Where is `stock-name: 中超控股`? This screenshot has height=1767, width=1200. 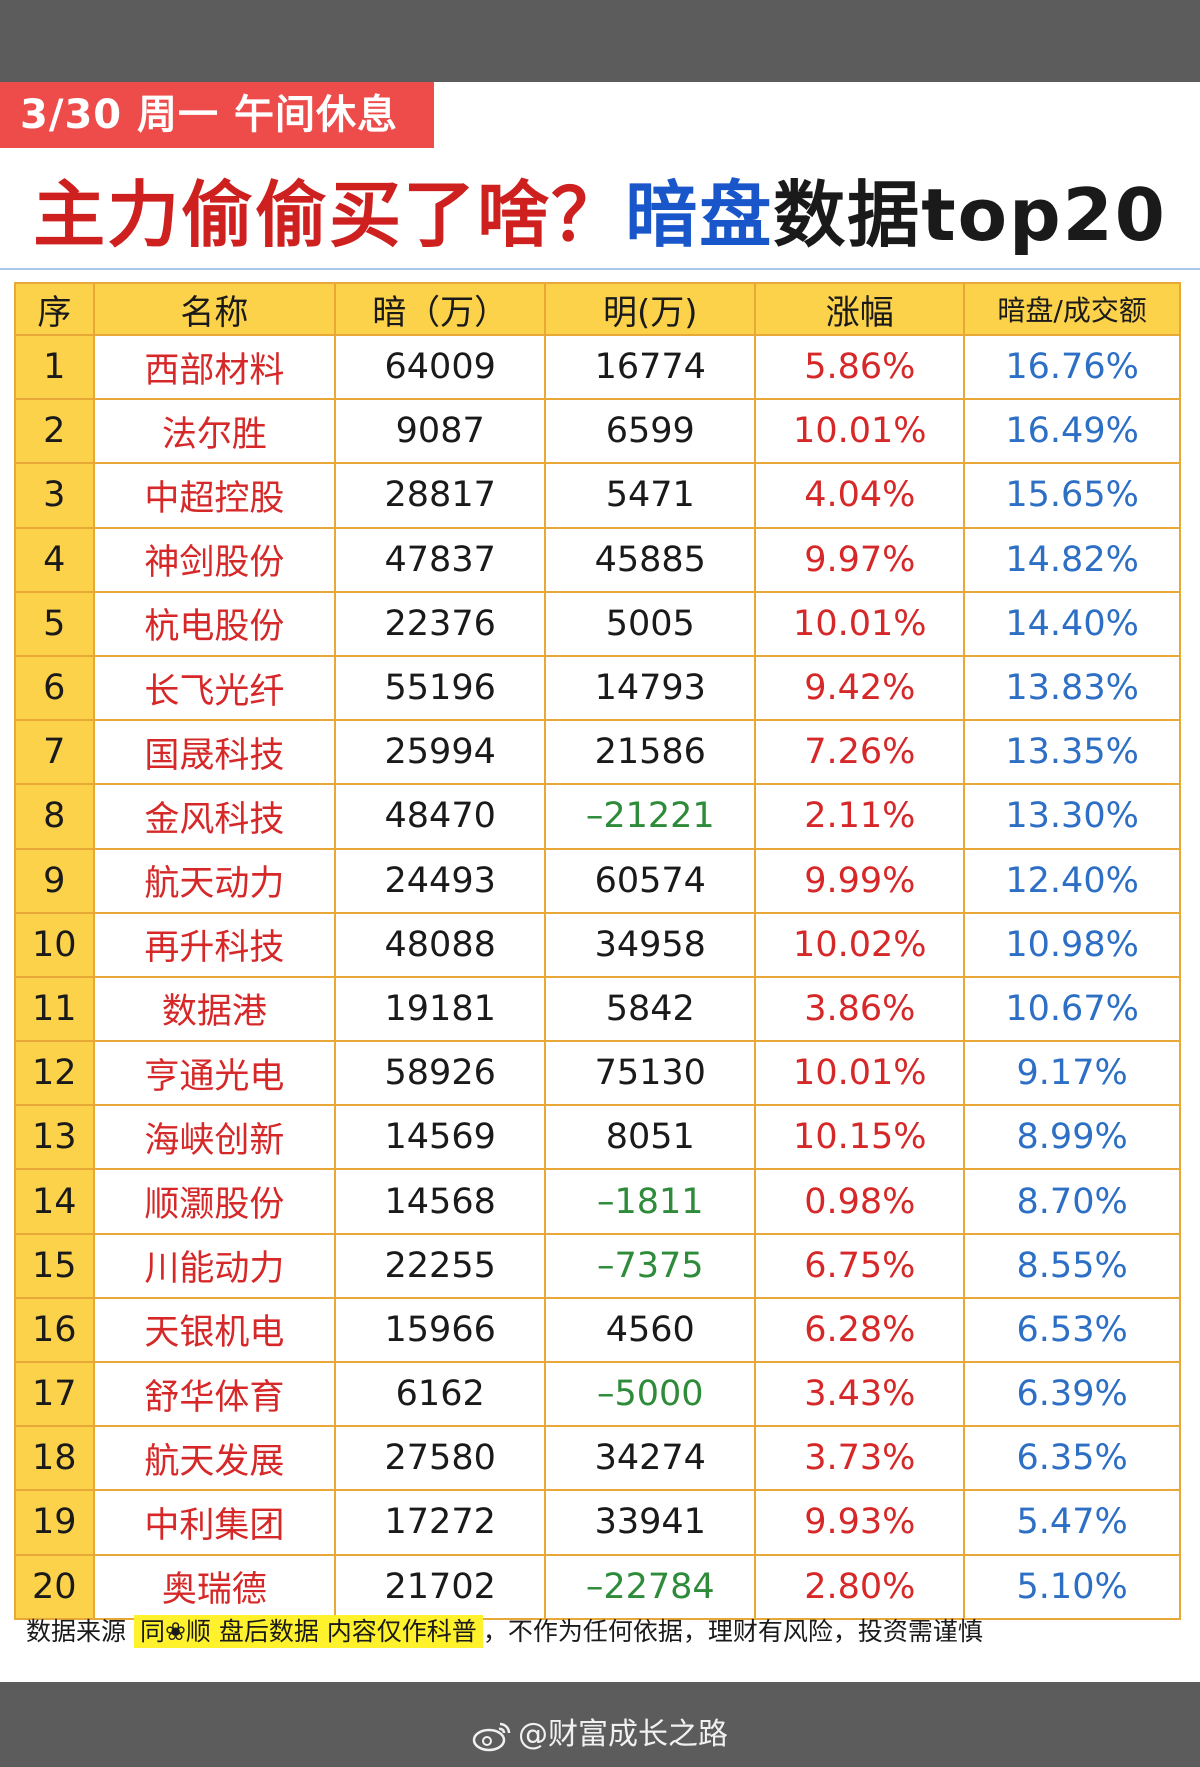 stock-name: 中超控股 is located at coordinates (214, 495).